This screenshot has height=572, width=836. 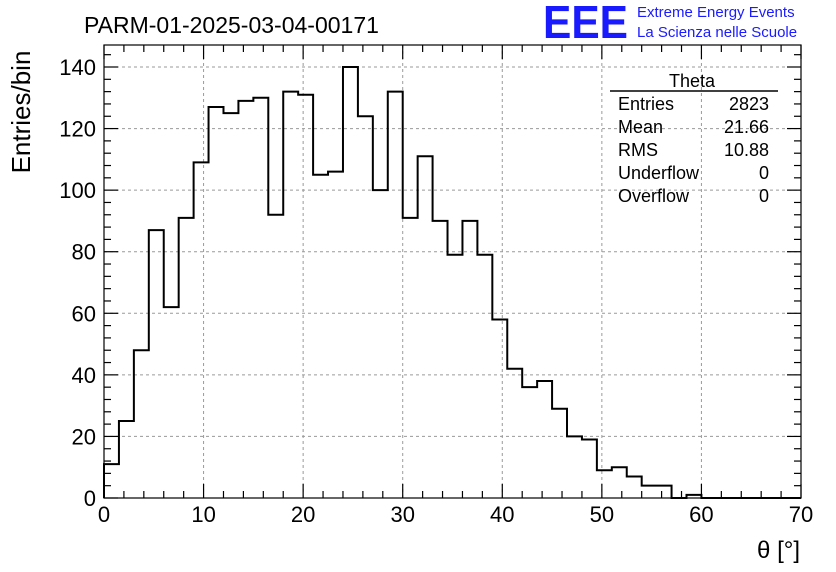 What do you see at coordinates (502, 514) in the screenshot?
I see `x-tick-label-4: 40` at bounding box center [502, 514].